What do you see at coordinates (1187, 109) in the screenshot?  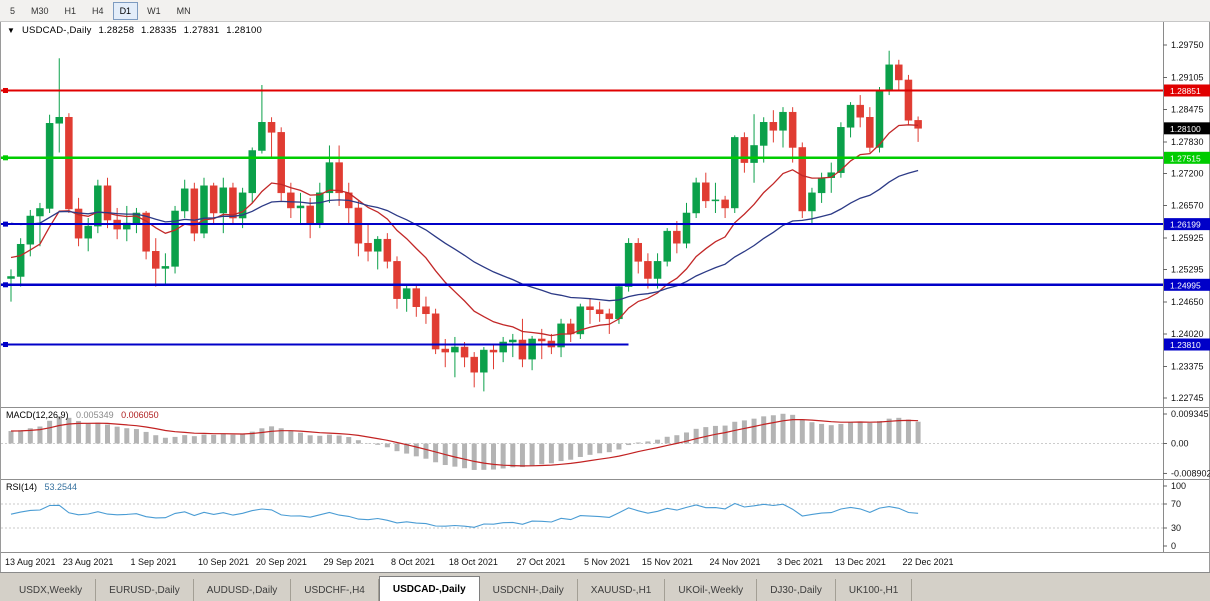 I see `svg-text: 1.28475` at bounding box center [1187, 109].